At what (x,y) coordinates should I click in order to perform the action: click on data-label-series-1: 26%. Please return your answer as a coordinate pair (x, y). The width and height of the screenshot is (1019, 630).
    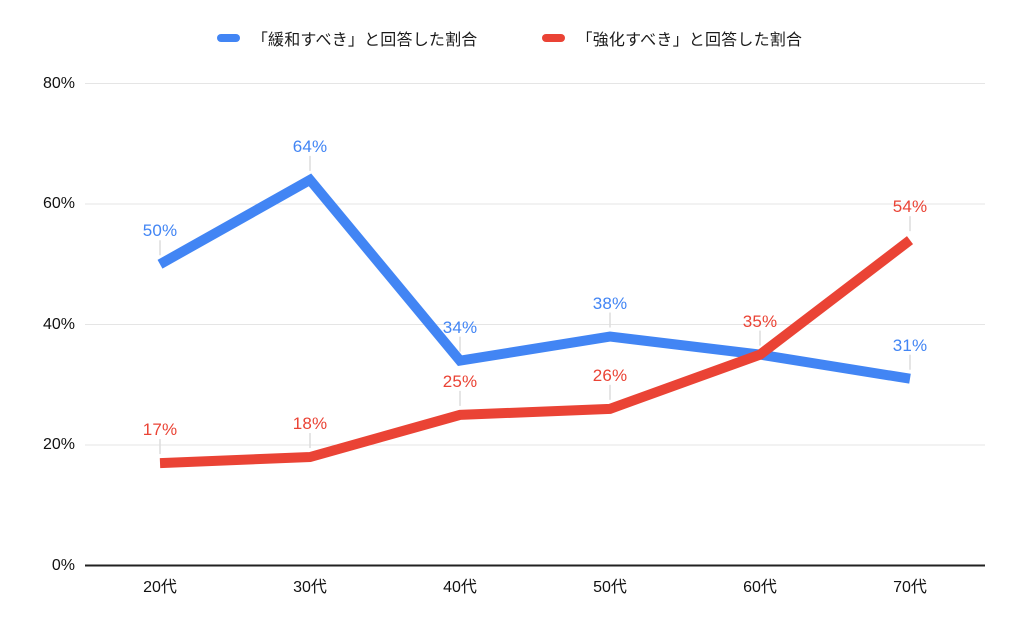
    Looking at the image, I should click on (610, 375).